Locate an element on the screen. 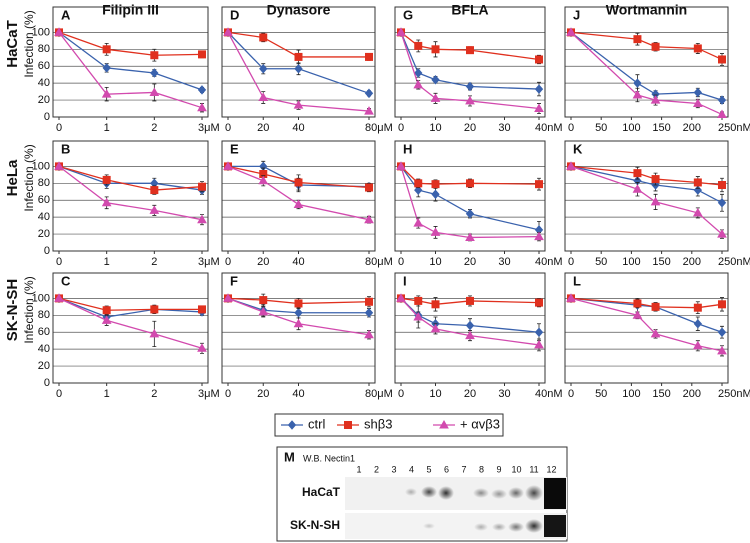  panel-label: F is located at coordinates (234, 280).